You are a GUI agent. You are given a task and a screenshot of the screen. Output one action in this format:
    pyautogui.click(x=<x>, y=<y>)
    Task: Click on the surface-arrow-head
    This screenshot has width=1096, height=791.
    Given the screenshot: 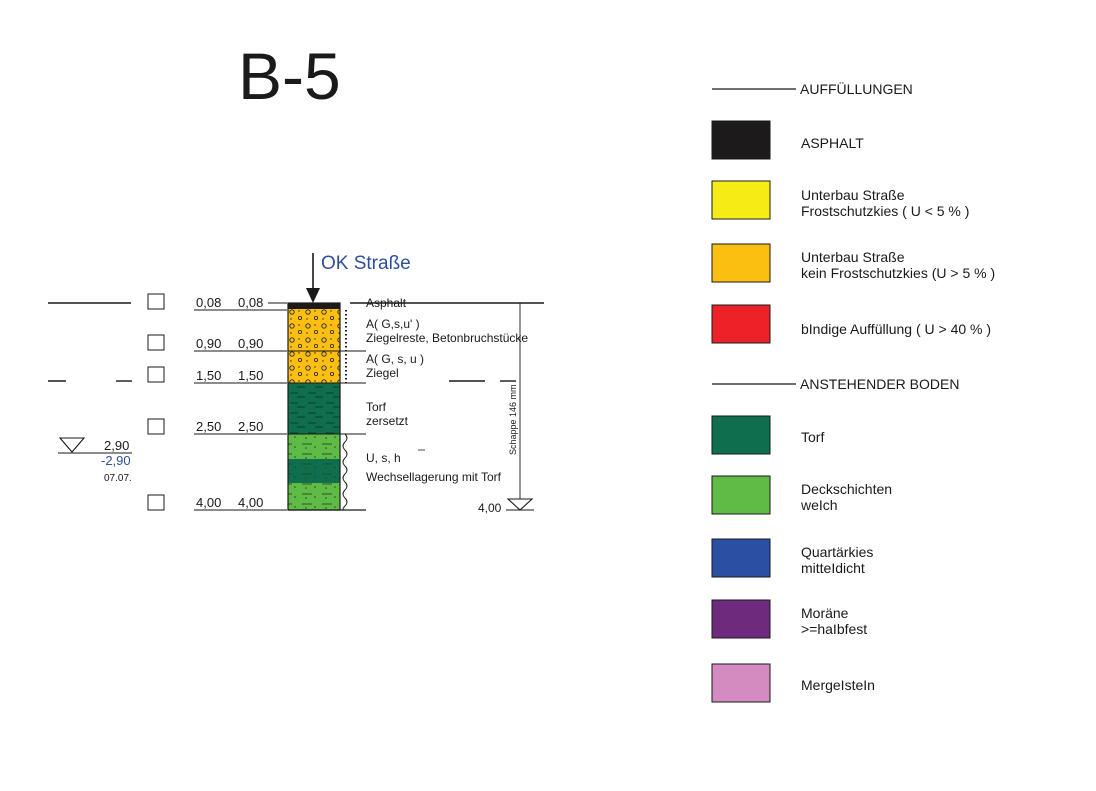 What is the action you would take?
    pyautogui.click(x=313, y=295)
    